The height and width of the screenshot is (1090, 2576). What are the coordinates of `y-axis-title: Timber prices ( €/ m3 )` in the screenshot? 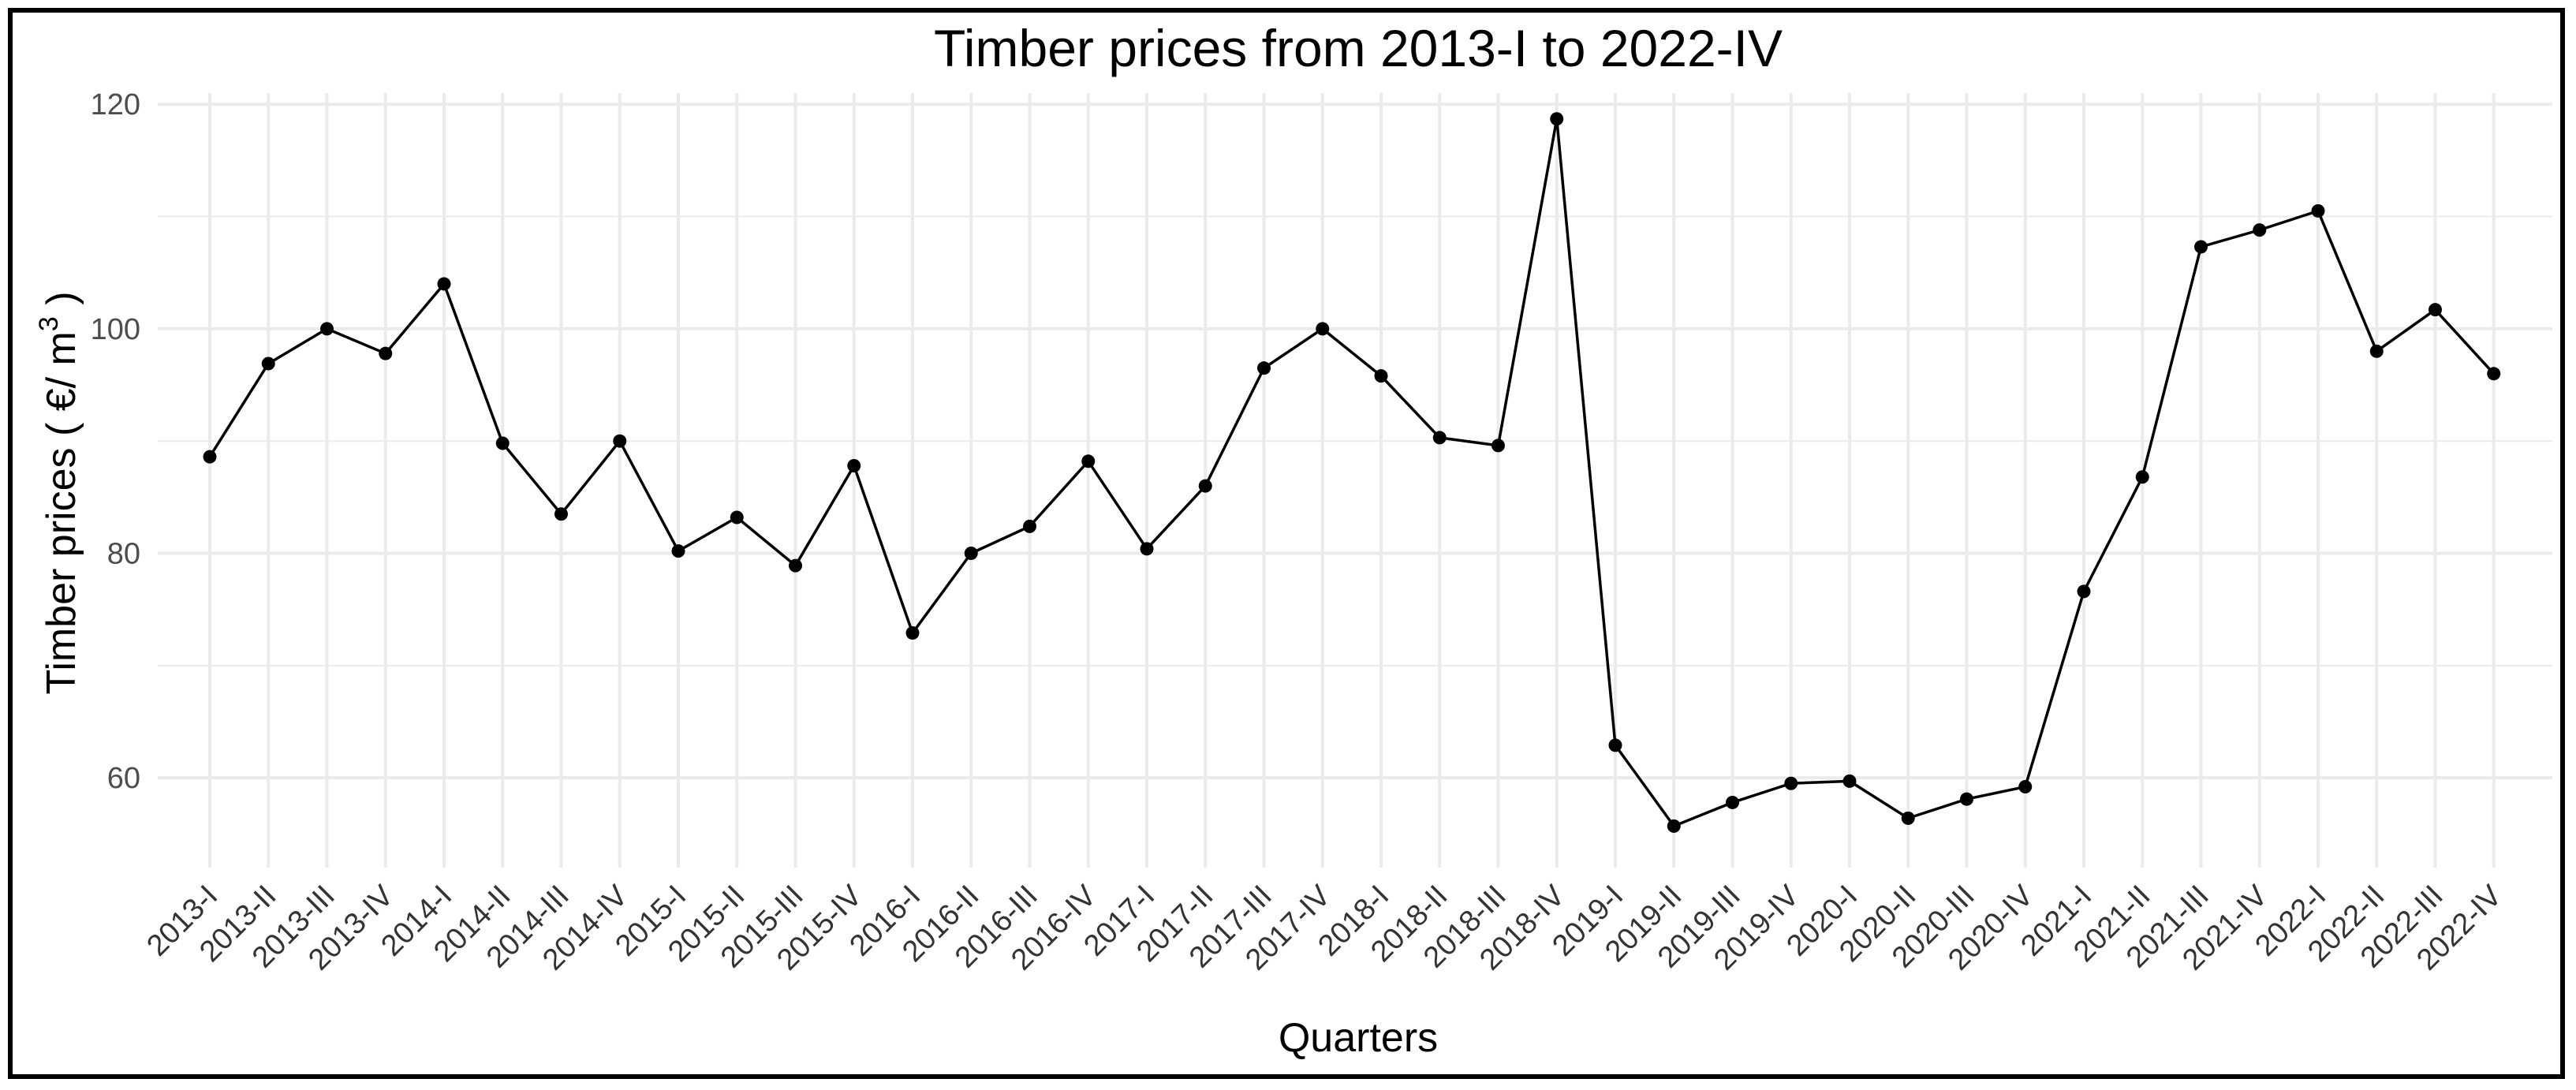 It's located at (59, 492).